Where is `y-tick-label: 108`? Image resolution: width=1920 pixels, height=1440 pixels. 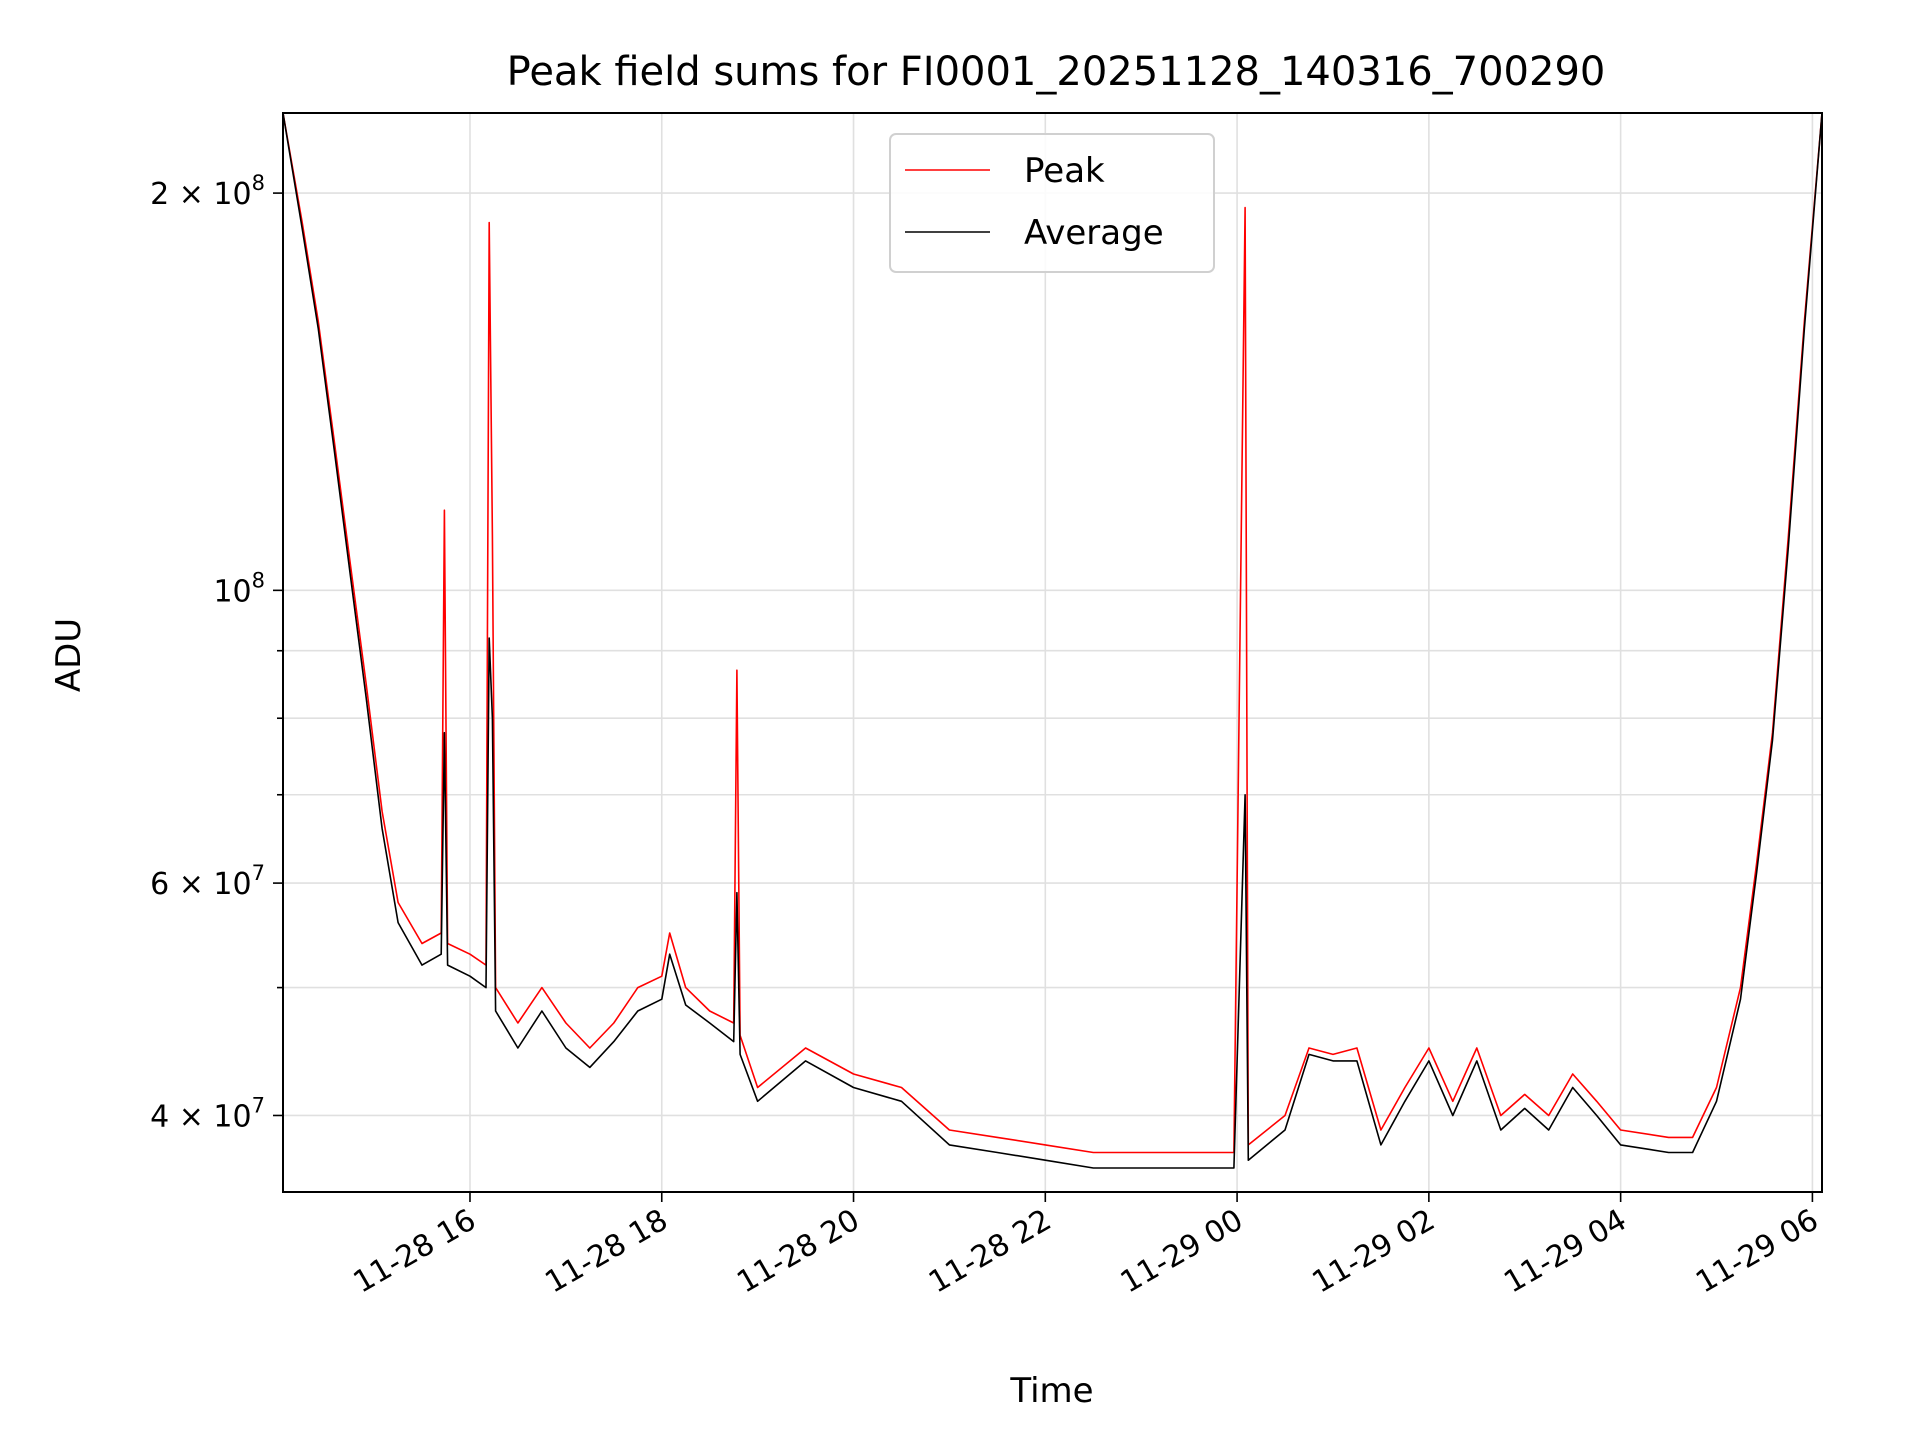
y-tick-label: 108 is located at coordinates (239, 588).